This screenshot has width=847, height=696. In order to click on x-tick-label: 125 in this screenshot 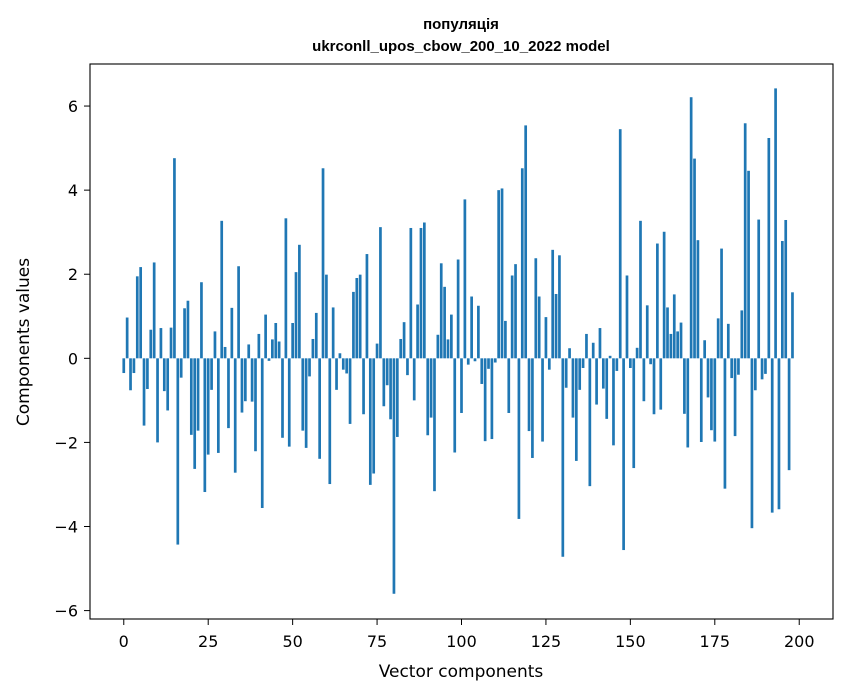, I will do `click(546, 641)`.